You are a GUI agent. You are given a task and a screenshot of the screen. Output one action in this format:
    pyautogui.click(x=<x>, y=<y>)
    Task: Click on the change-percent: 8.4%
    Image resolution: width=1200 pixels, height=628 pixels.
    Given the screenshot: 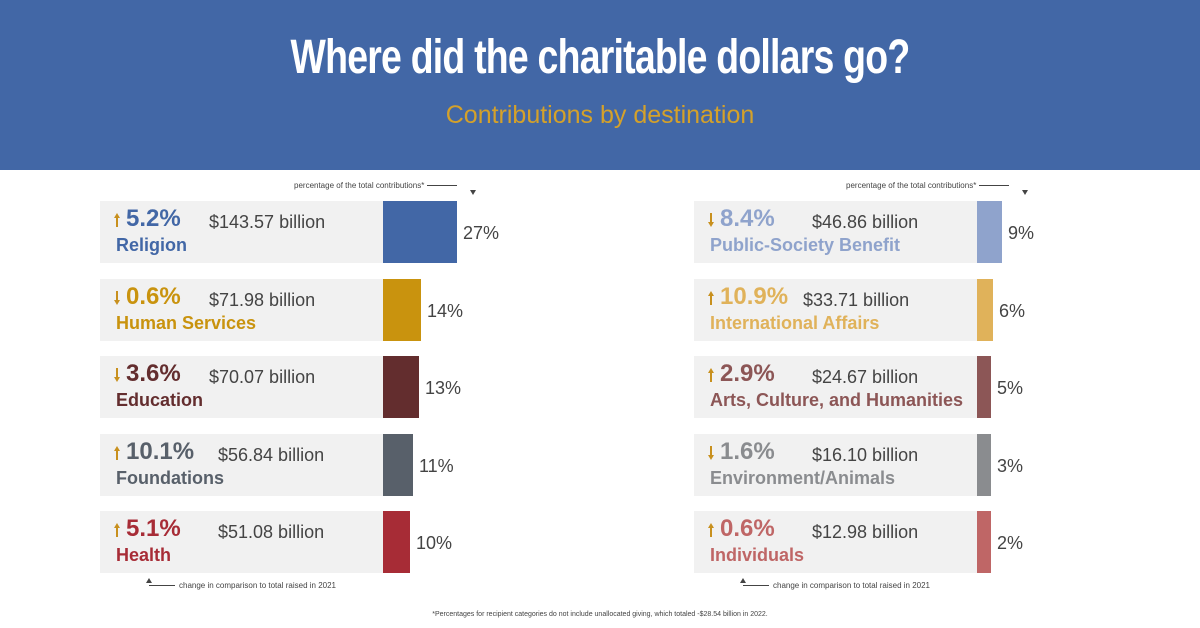 What is the action you would take?
    pyautogui.click(x=747, y=218)
    